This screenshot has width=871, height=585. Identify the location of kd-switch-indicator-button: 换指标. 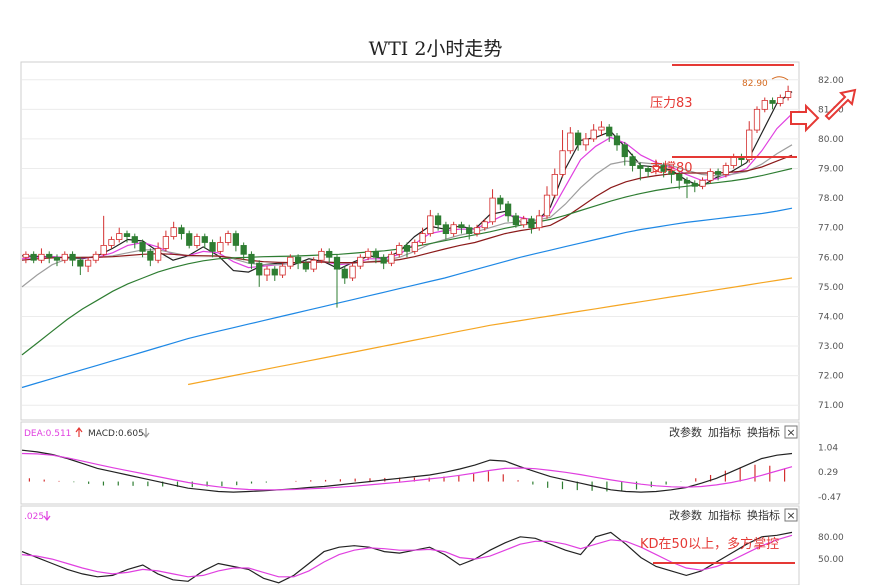
(763, 515).